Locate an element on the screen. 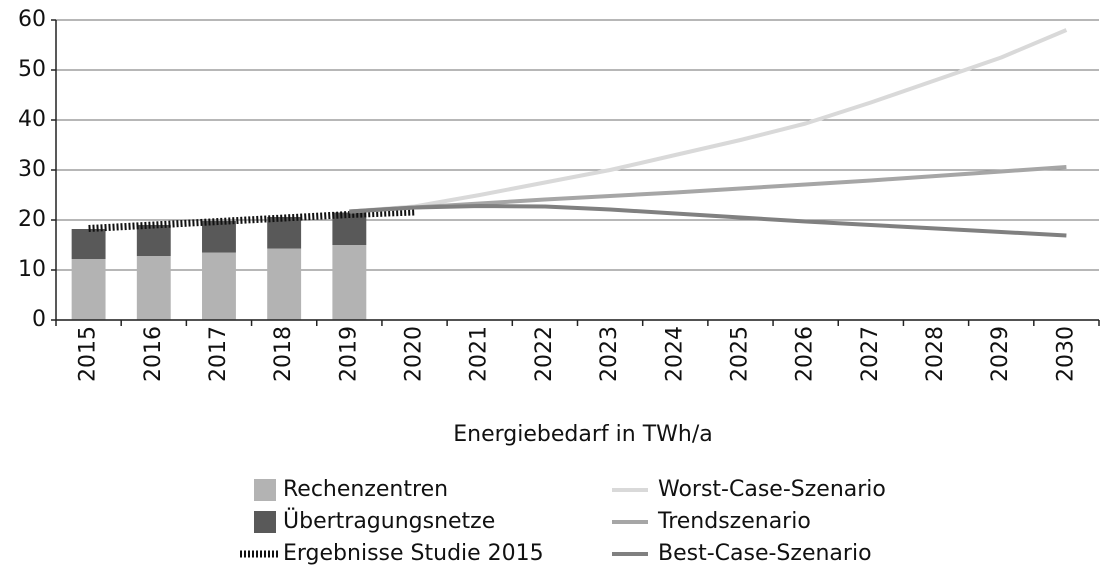  legend-label: Trendszenario is located at coordinates (734, 521).